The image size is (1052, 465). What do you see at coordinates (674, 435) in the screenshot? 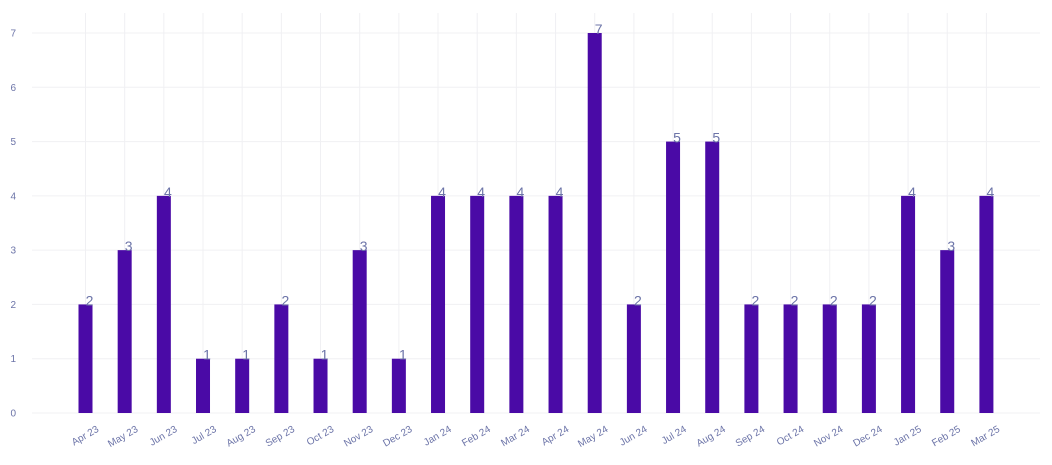
I see `x-tick-label: Jul 24` at bounding box center [674, 435].